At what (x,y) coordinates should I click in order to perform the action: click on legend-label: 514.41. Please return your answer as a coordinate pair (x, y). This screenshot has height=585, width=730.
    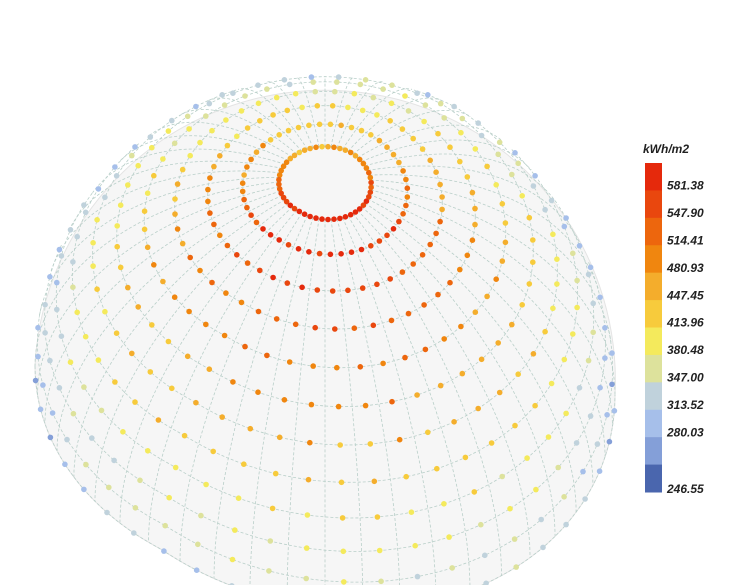
    Looking at the image, I should click on (685, 240).